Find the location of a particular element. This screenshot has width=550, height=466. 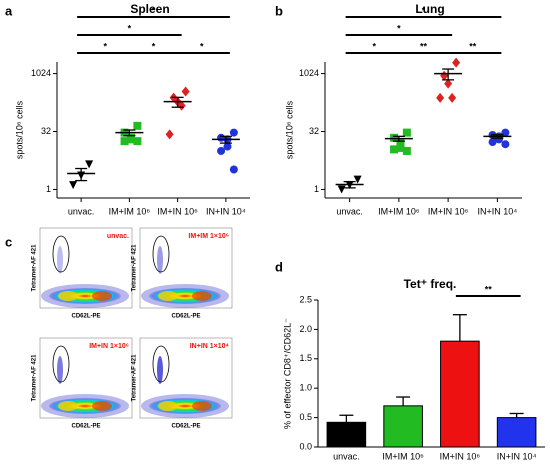

panel-title: Tet⁺ freq. is located at coordinates (430, 284).